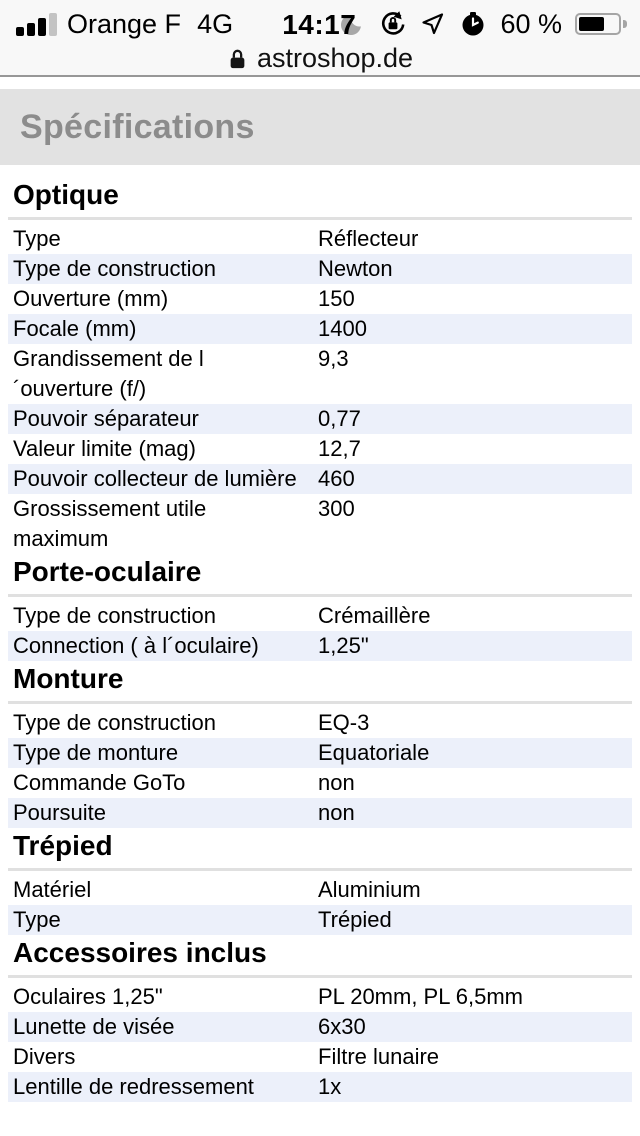 The height and width of the screenshot is (1136, 640). What do you see at coordinates (379, 1056) in the screenshot?
I see `spec-value: Filtre lunaire` at bounding box center [379, 1056].